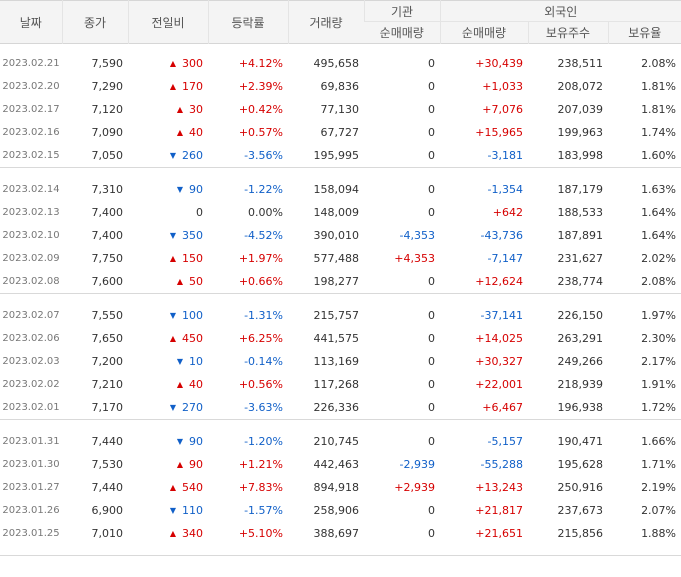  What do you see at coordinates (644, 32) in the screenshot?
I see `header-holding-ratio: 보유율` at bounding box center [644, 32].